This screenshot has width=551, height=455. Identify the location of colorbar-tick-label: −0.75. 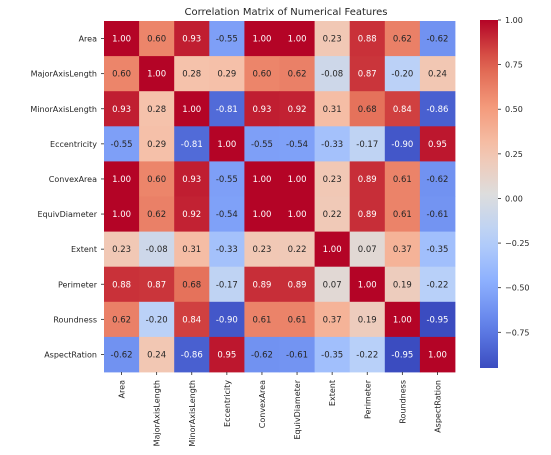
(517, 332).